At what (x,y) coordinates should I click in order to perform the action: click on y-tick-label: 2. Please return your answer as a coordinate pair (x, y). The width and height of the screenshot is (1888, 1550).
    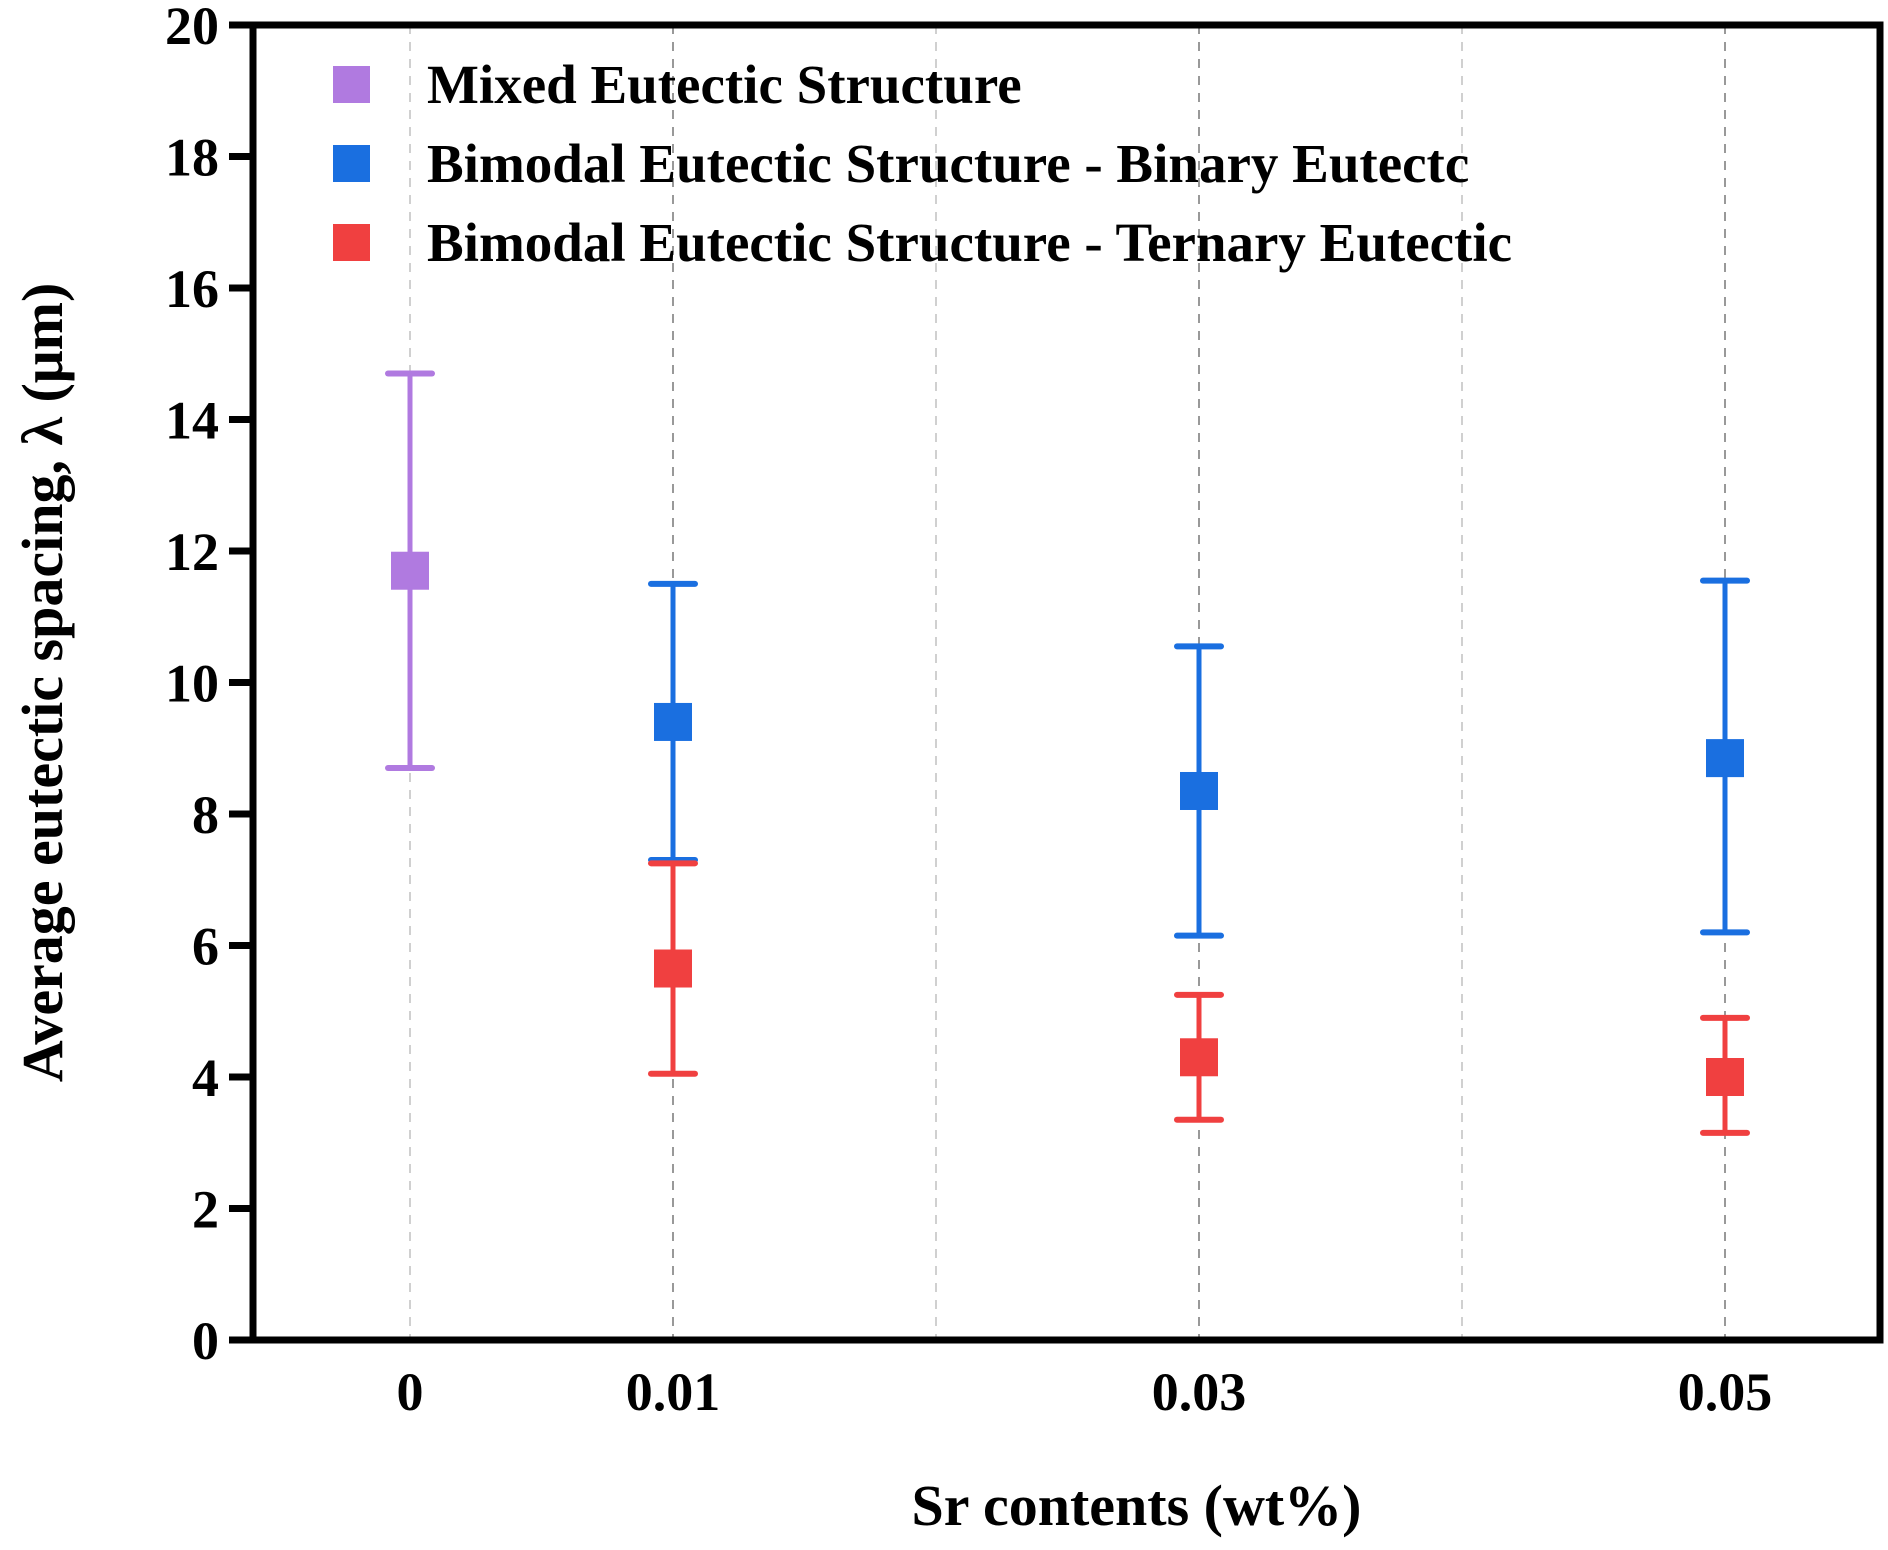
    Looking at the image, I should click on (205, 1210).